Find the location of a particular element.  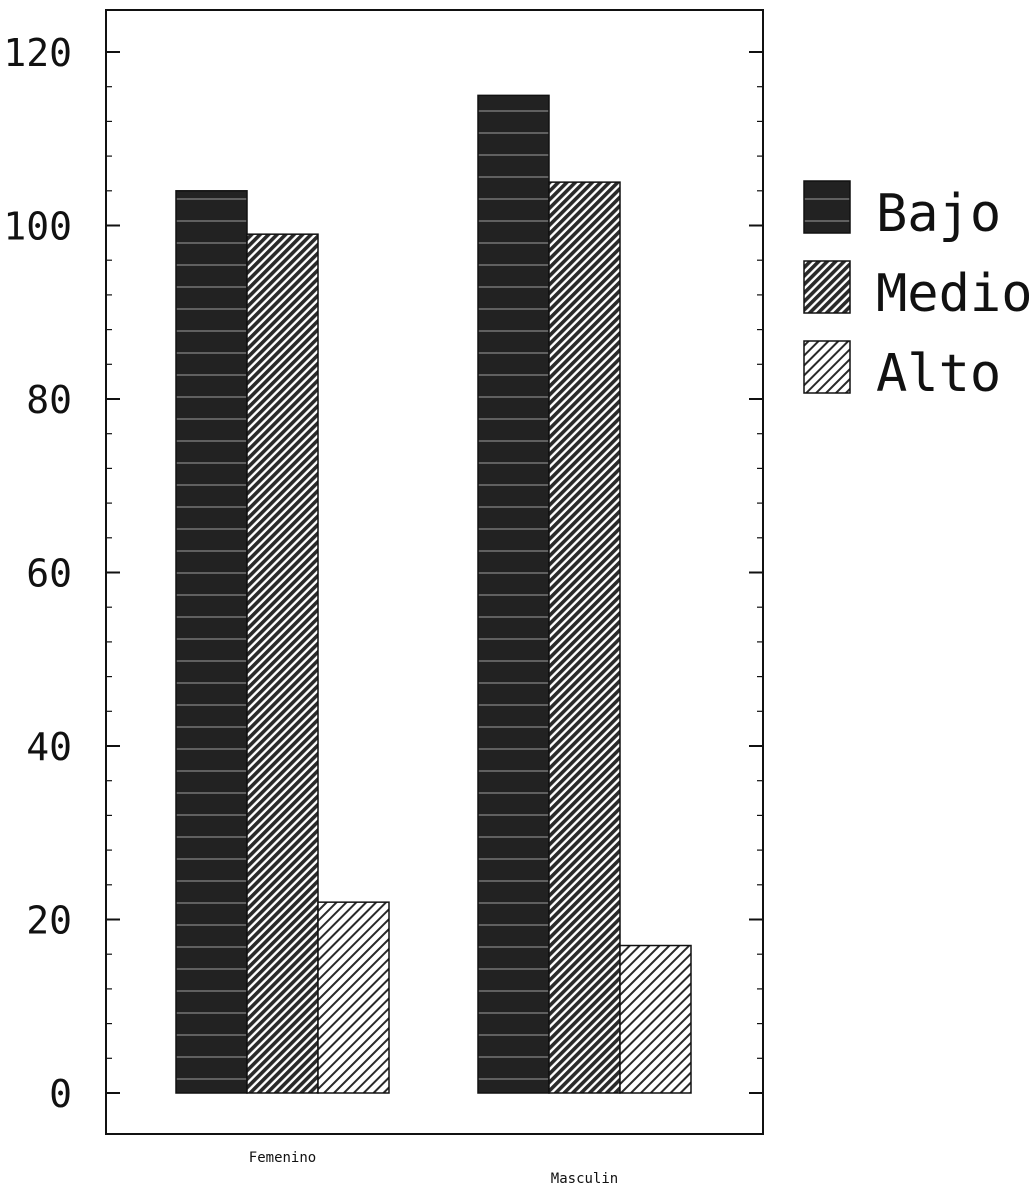

bar-medio-femenino is located at coordinates (282, 663).